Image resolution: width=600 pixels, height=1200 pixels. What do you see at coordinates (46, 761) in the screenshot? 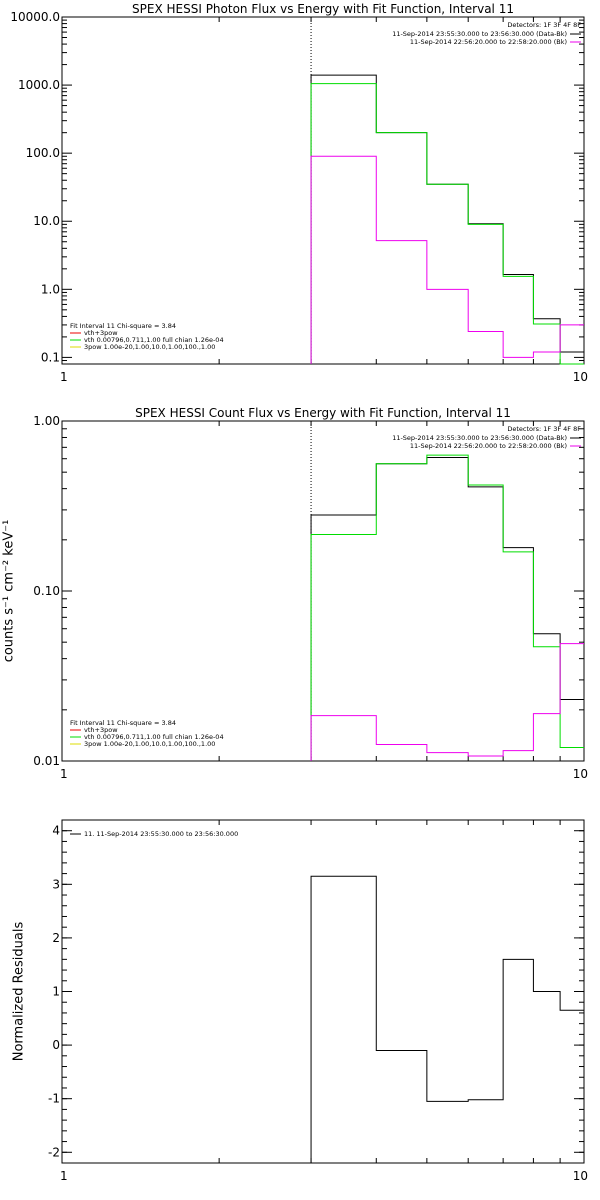
I see `y-tick-label: 0.01` at bounding box center [46, 761].